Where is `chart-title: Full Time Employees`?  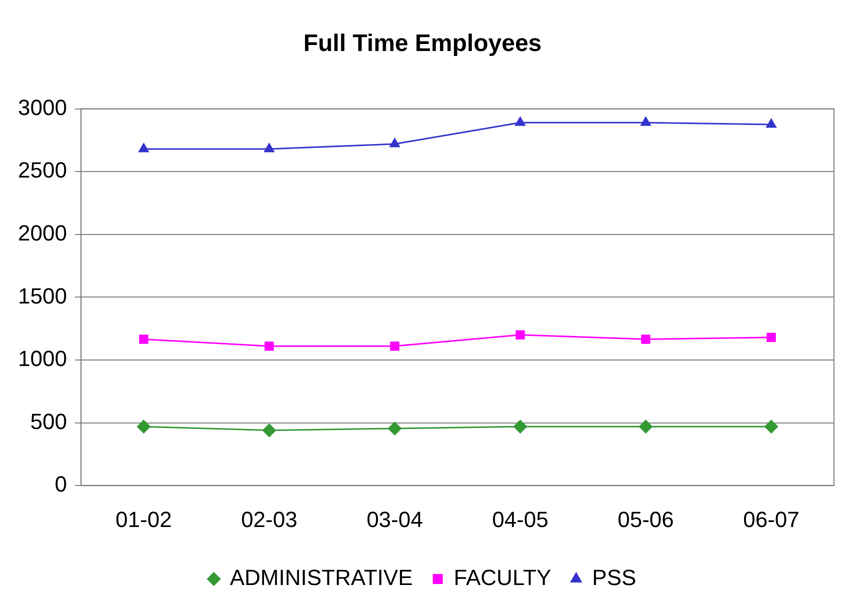
chart-title: Full Time Employees is located at coordinates (422, 44).